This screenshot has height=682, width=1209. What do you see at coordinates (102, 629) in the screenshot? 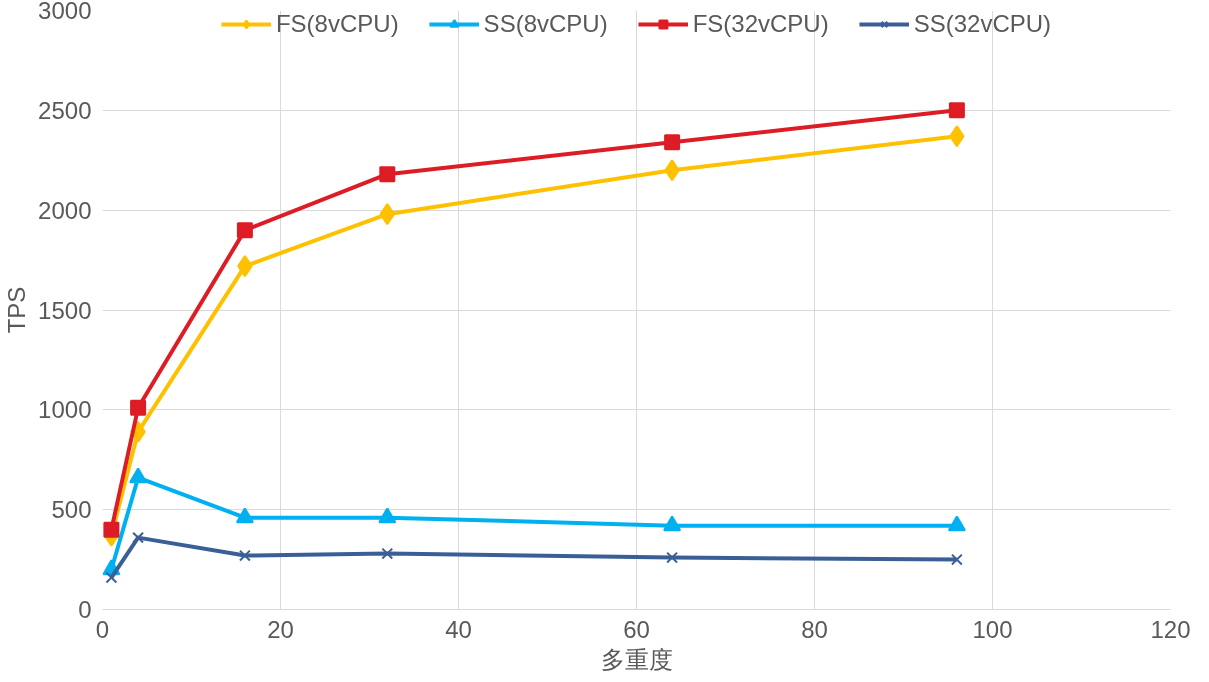
I see `x-tick-label: 0` at bounding box center [102, 629].